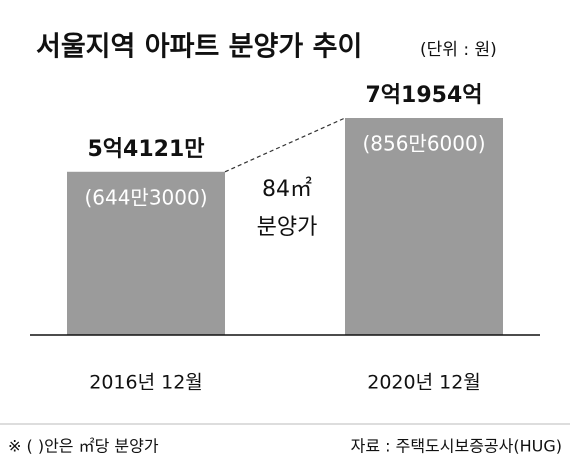 The height and width of the screenshot is (463, 570). What do you see at coordinates (145, 149) in the screenshot?
I see `value-label: 5억4121만` at bounding box center [145, 149].